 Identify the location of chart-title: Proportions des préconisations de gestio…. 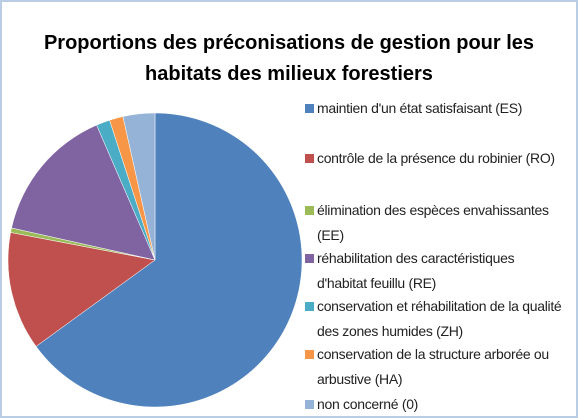
(289, 58).